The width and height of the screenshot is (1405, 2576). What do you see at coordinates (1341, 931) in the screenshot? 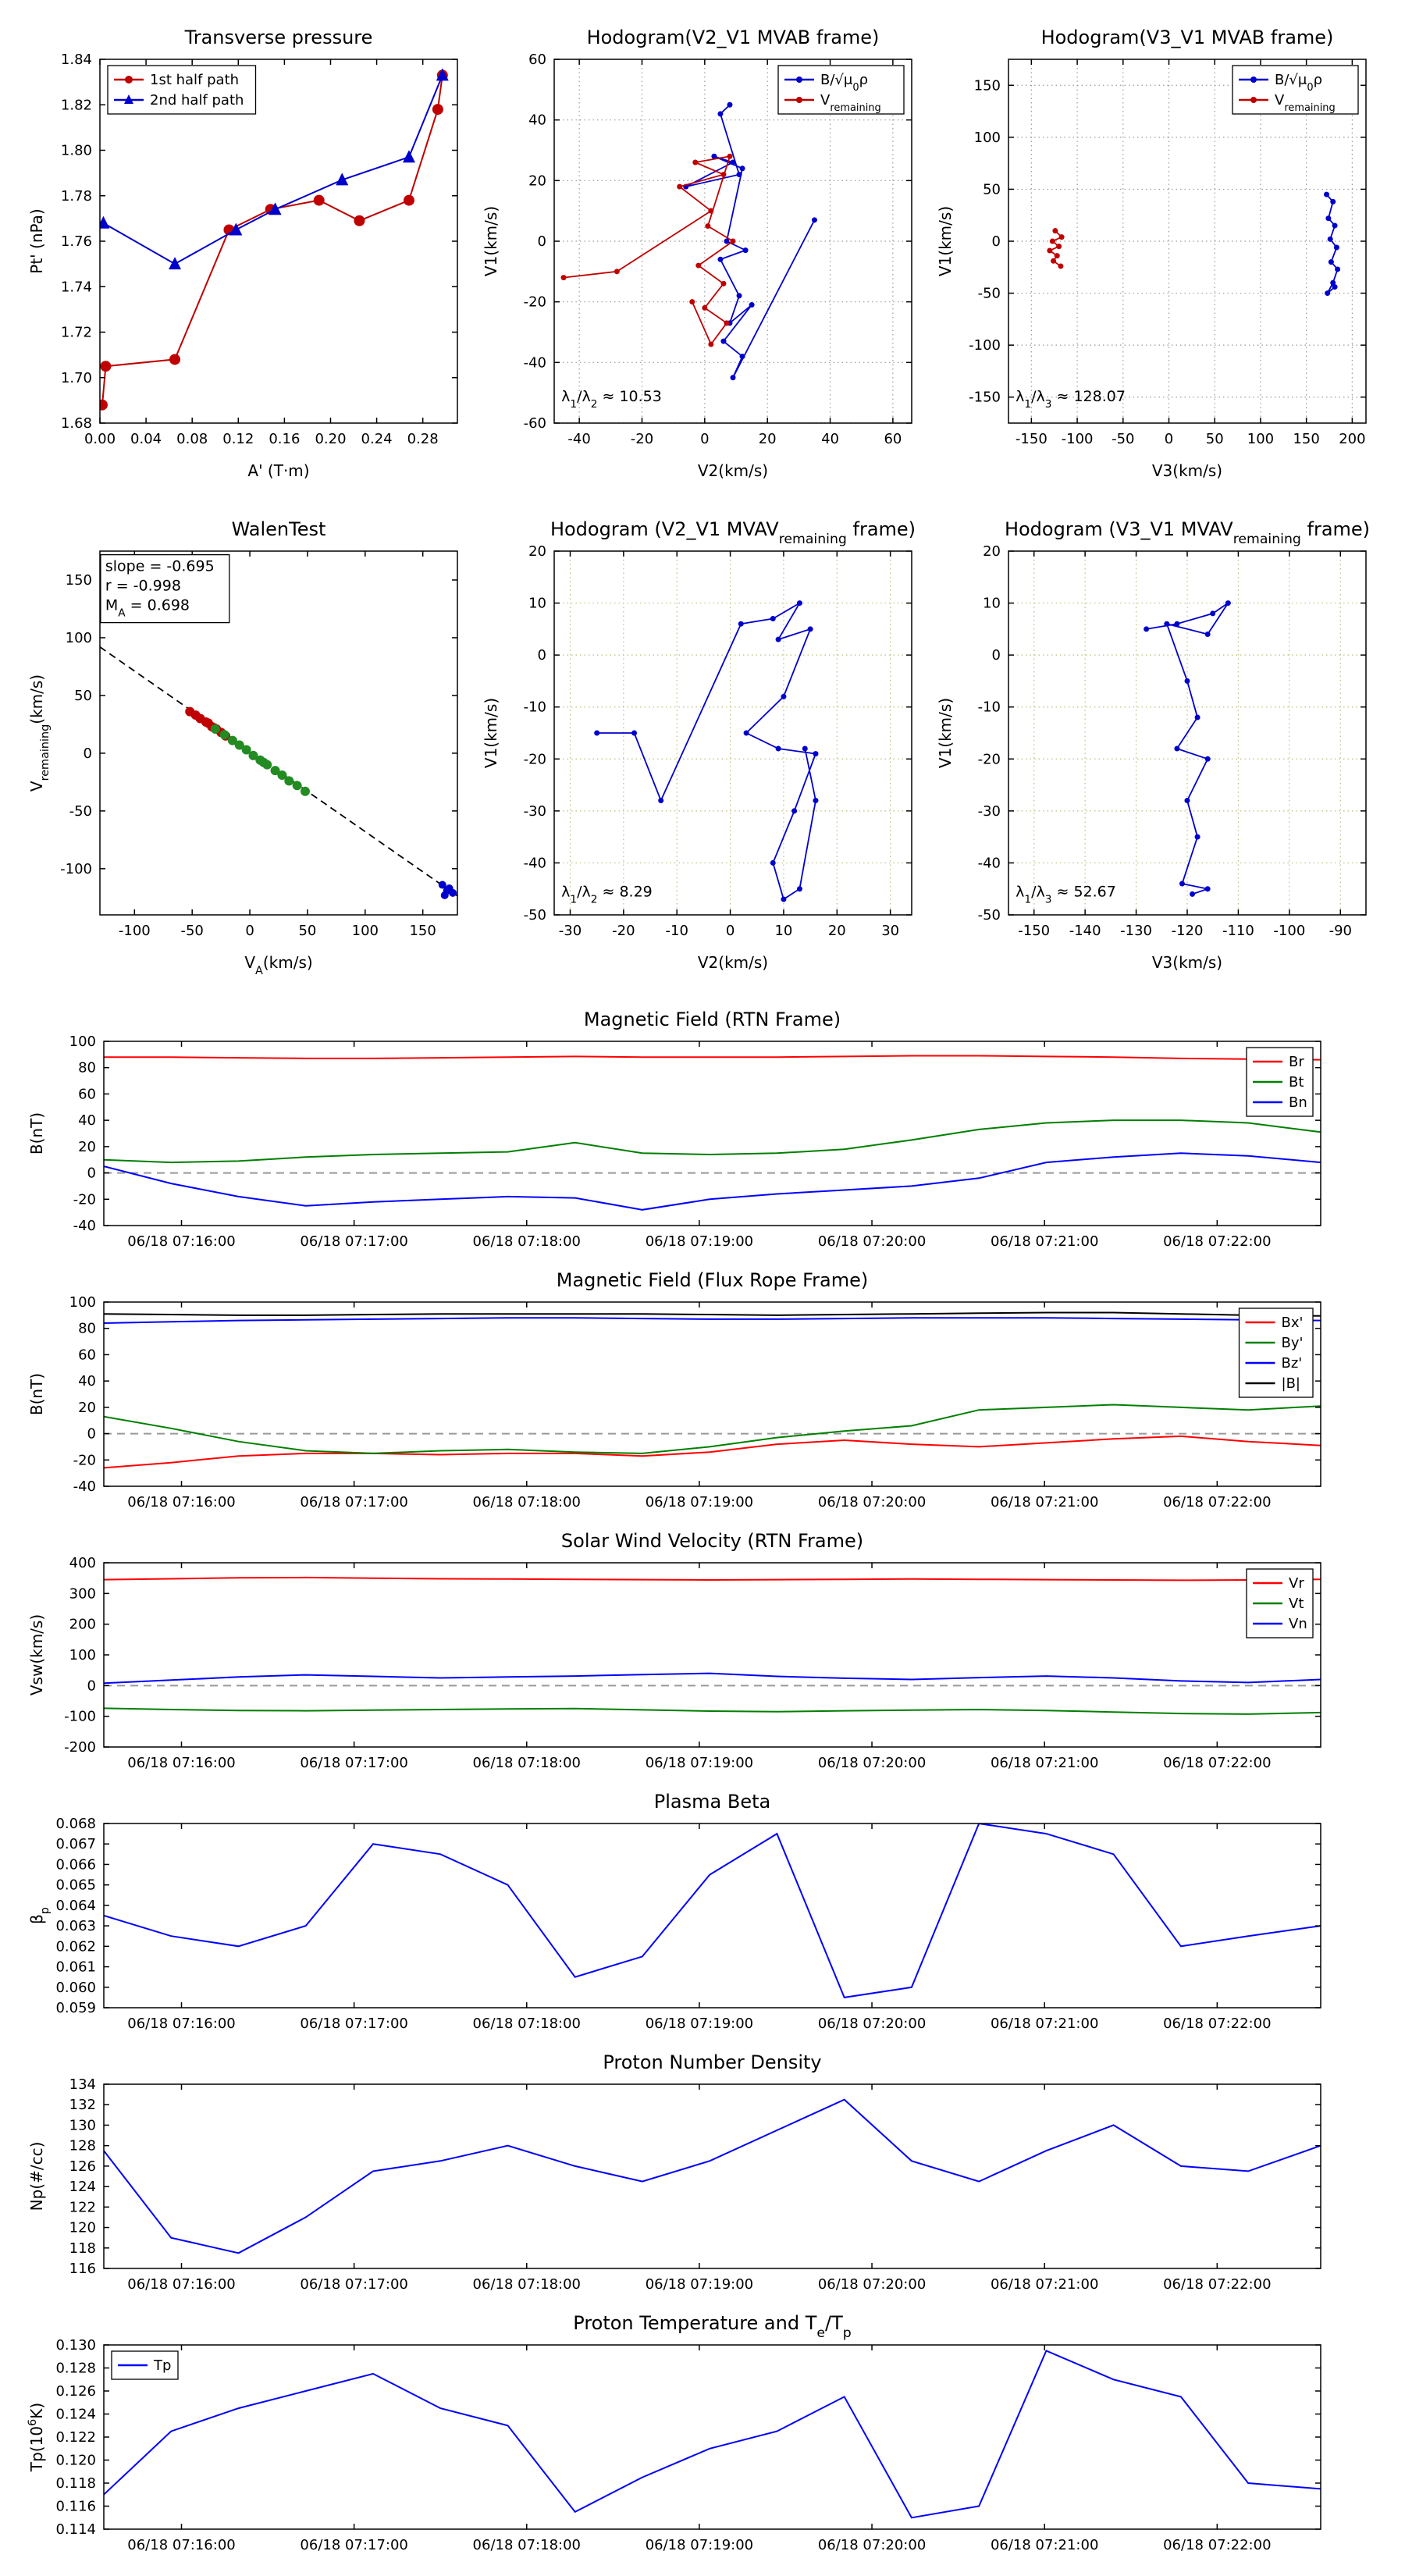
I see `svg-text: -90` at bounding box center [1341, 931].